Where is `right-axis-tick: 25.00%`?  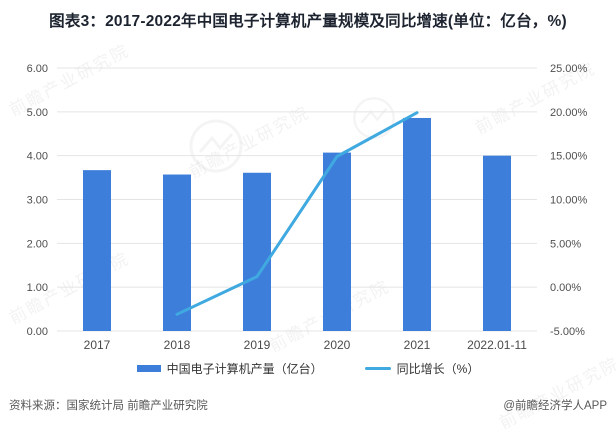 right-axis-tick: 25.00% is located at coordinates (569, 69).